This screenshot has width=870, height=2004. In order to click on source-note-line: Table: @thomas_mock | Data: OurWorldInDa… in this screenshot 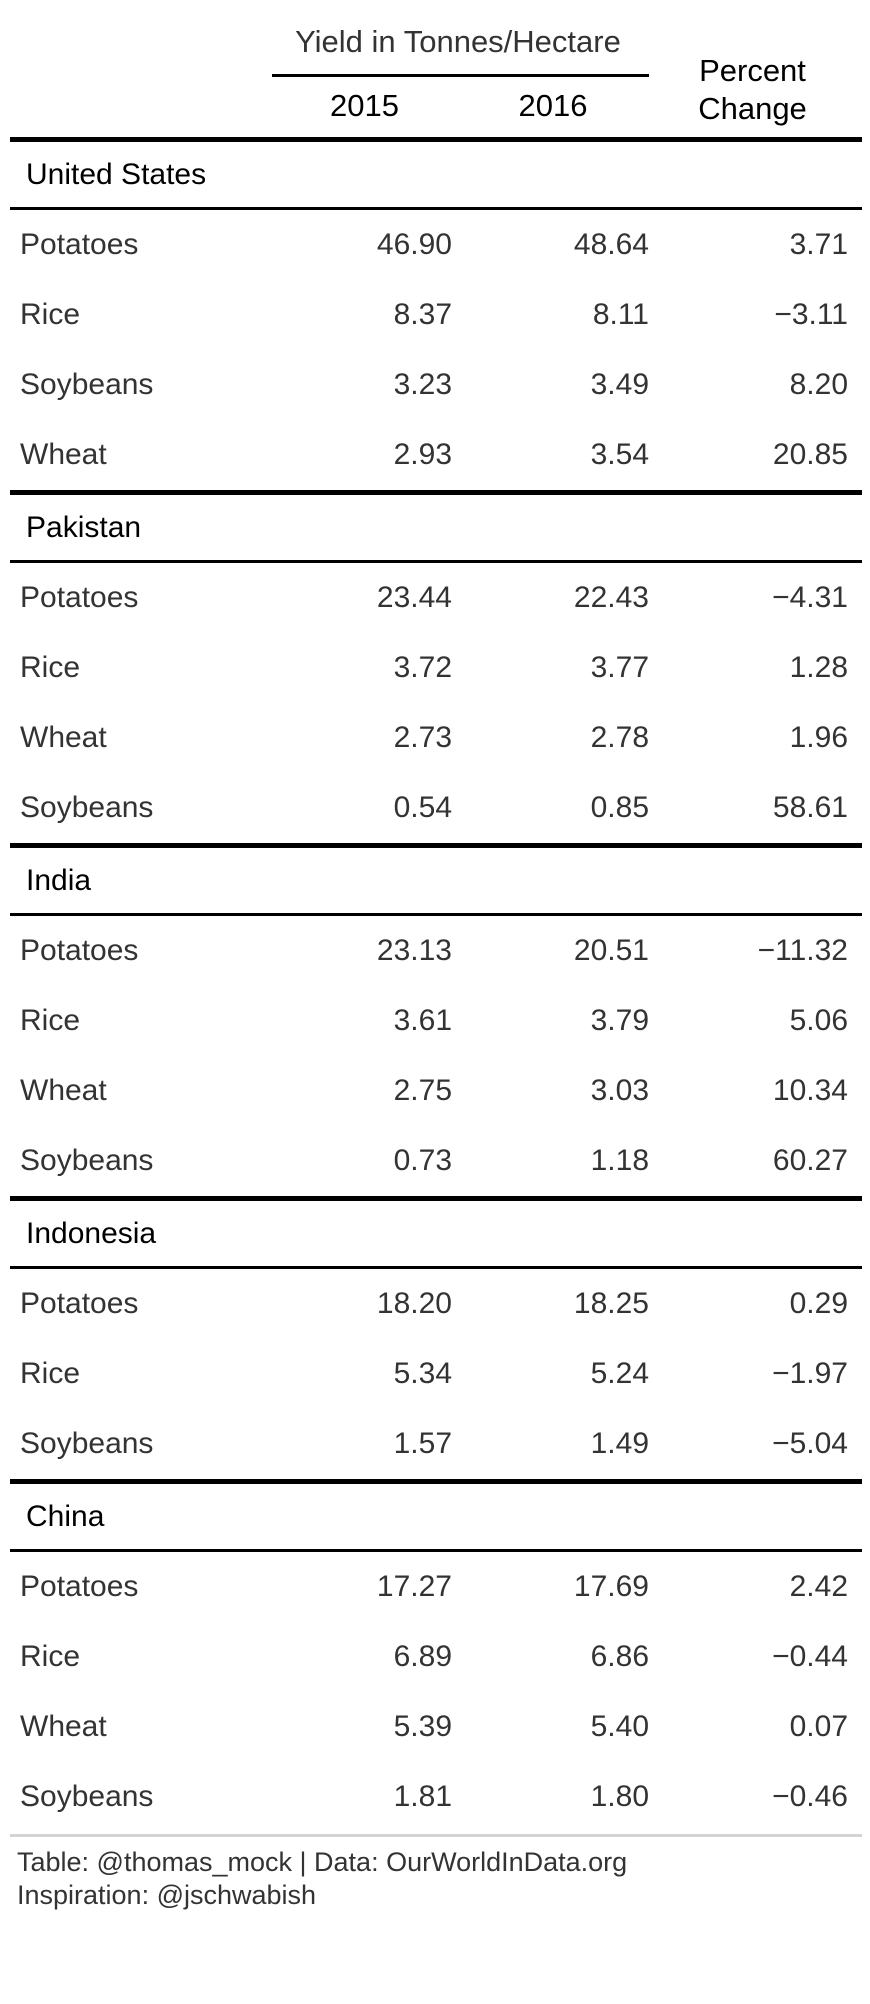, I will do `click(322, 1862)`.